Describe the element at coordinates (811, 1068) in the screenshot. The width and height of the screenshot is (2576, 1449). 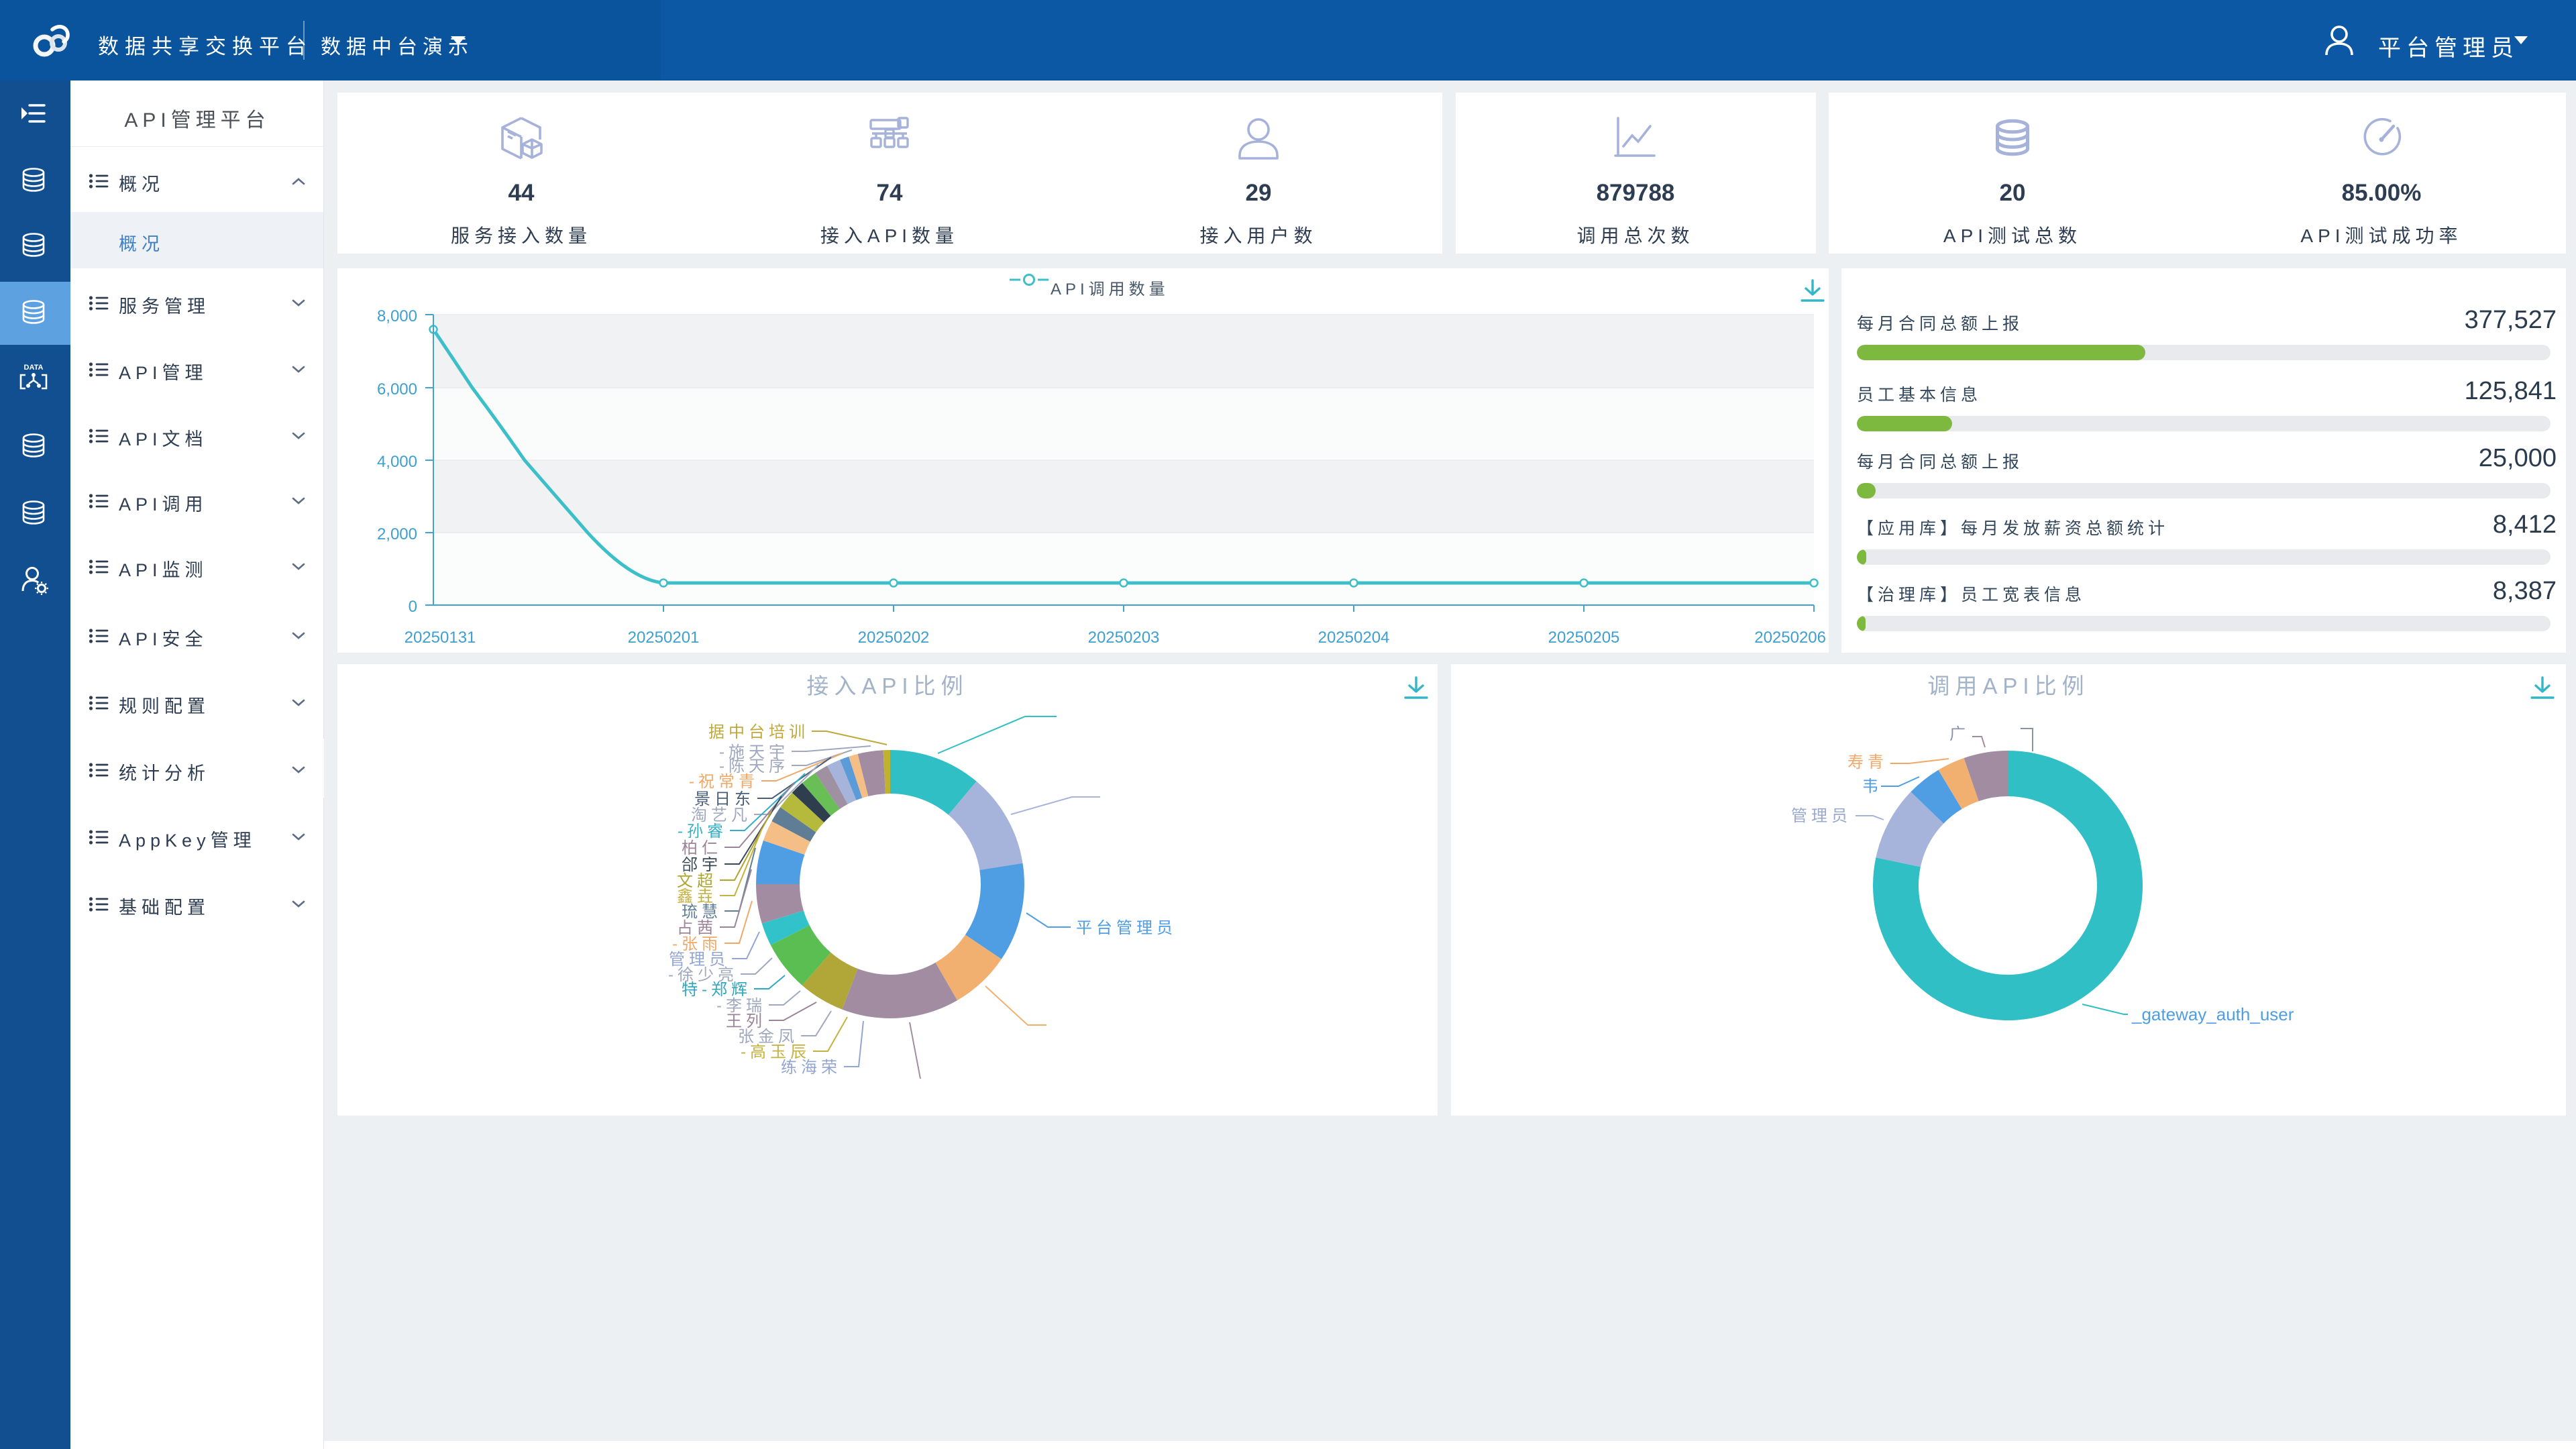
I see `svg-text: 练海荣` at that location.